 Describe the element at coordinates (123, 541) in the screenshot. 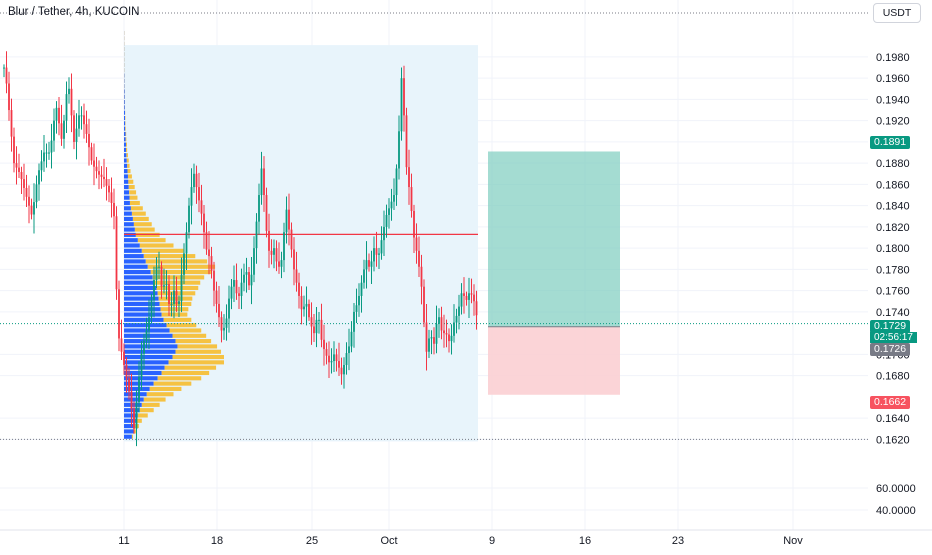

I see `time-axis-label: 11` at that location.